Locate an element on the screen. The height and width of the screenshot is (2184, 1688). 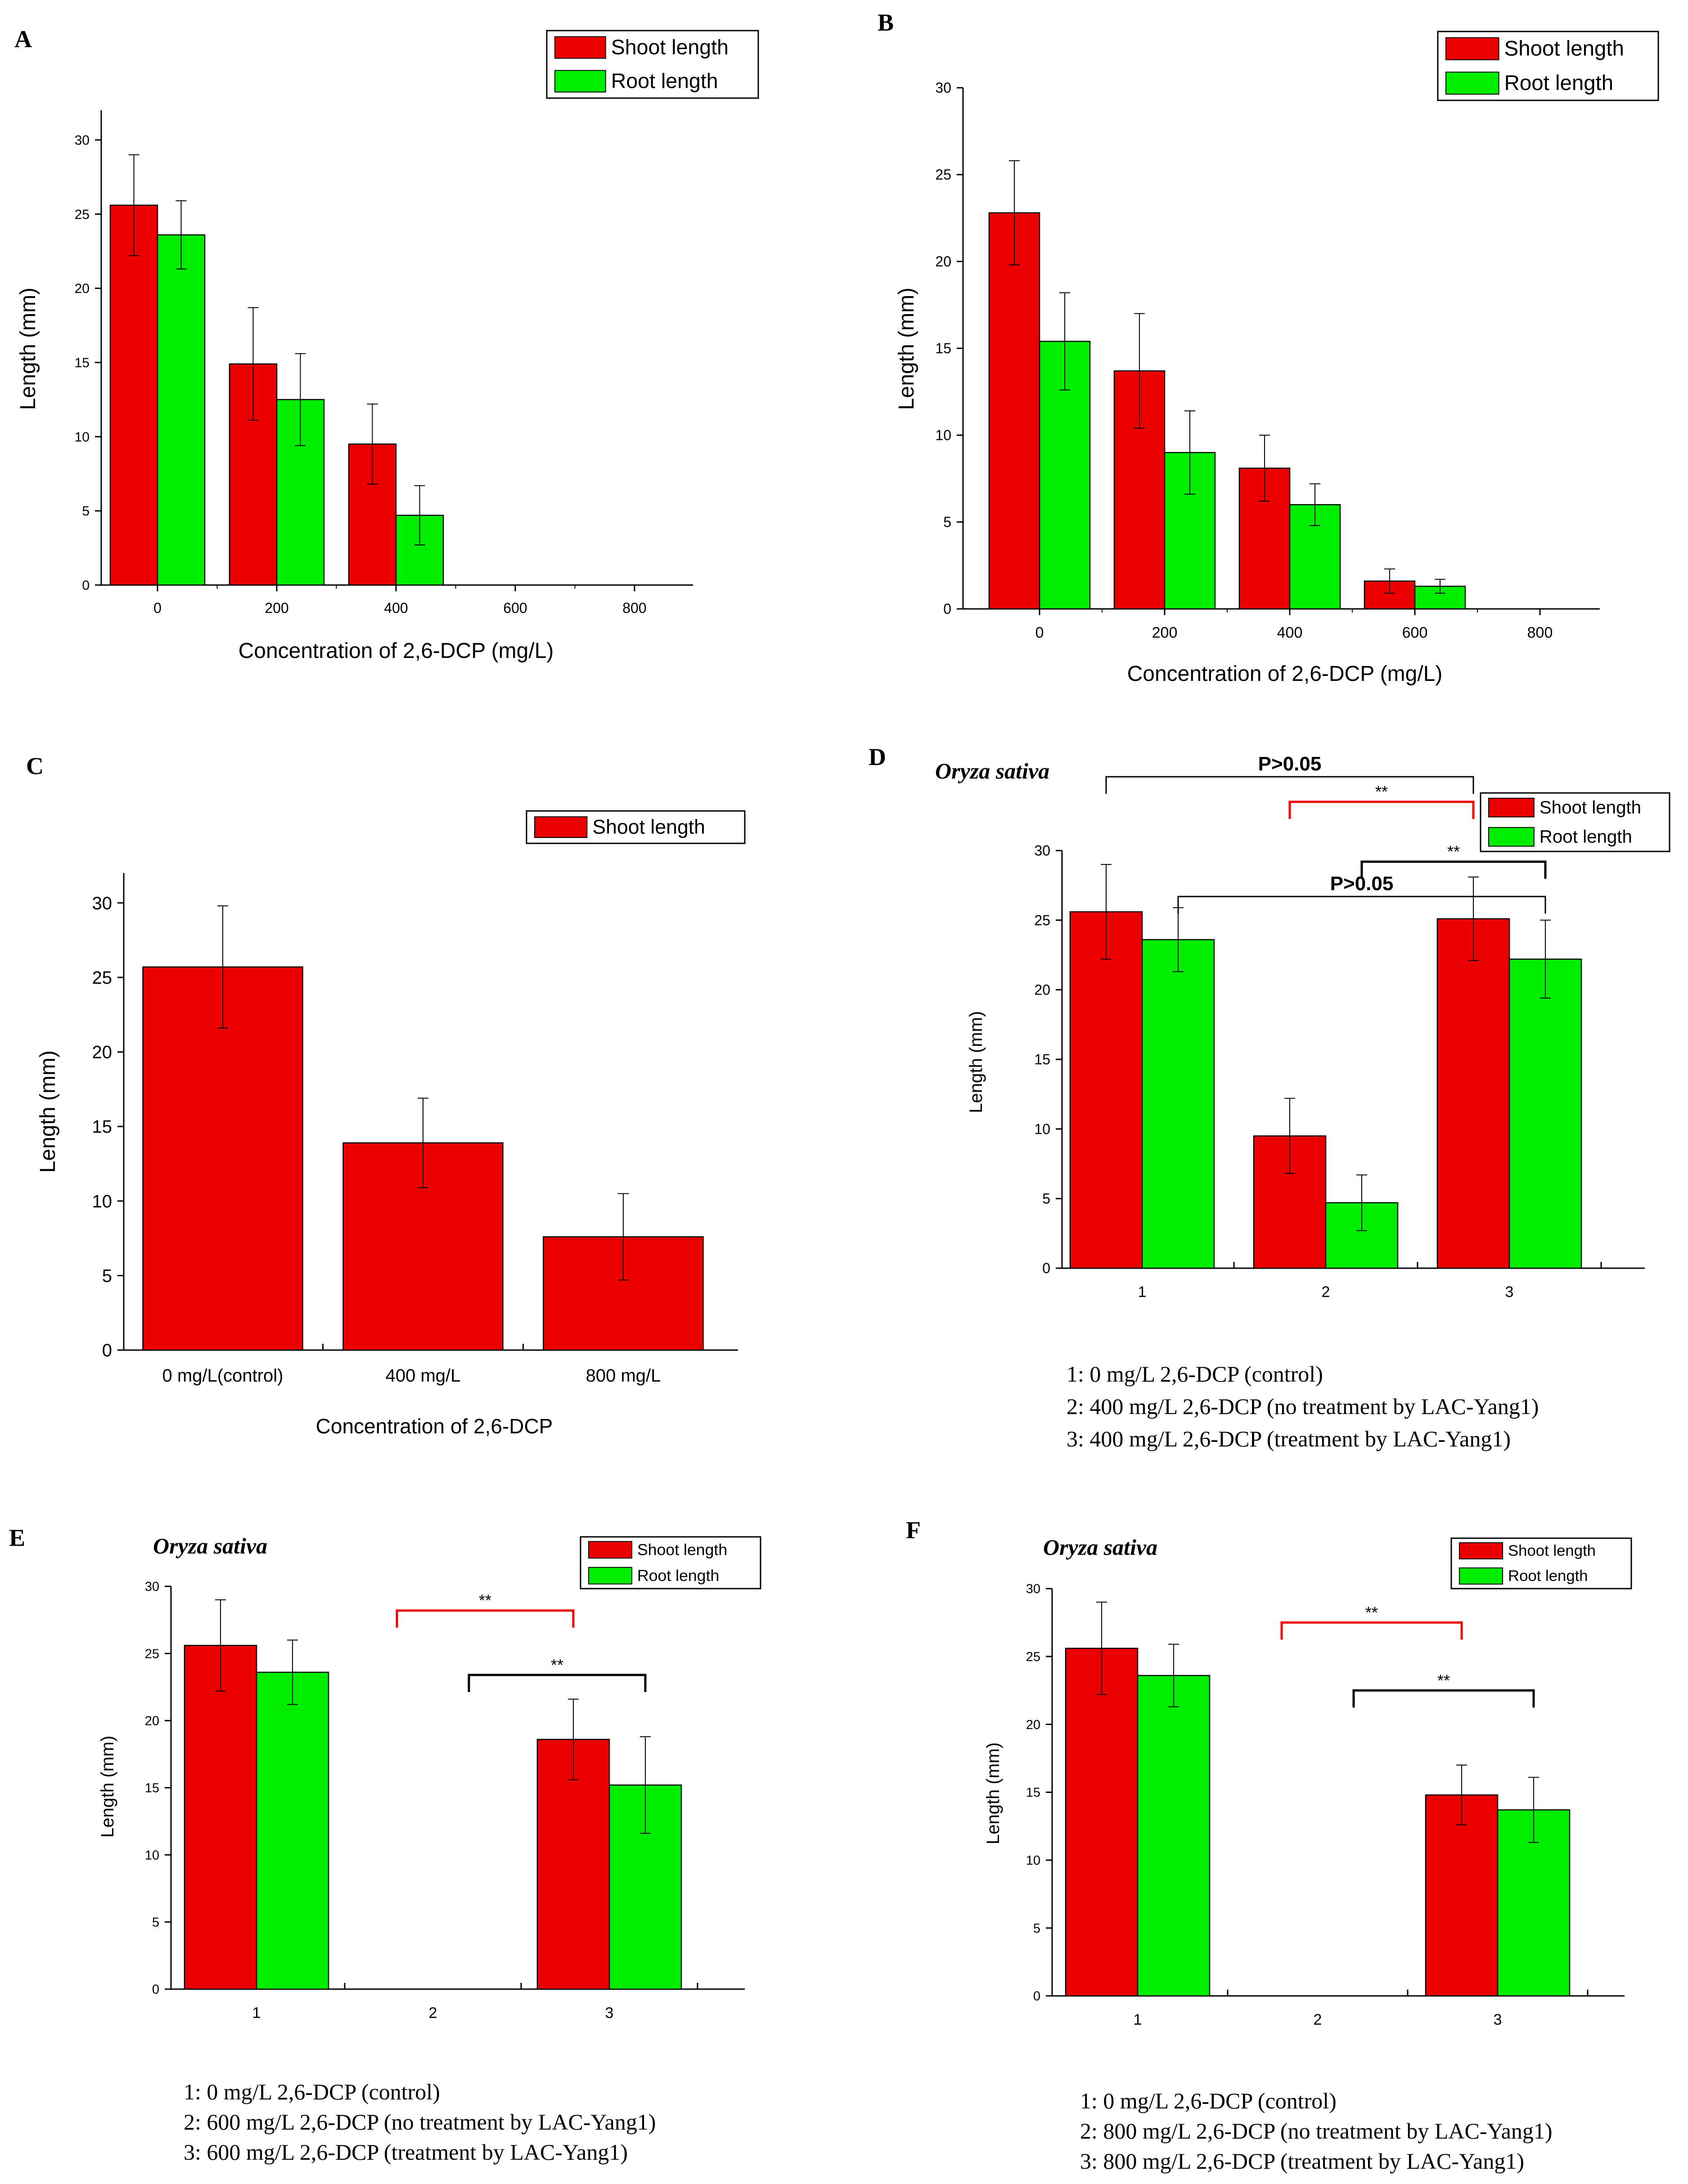
panel-label-F: F is located at coordinates (913, 1530).